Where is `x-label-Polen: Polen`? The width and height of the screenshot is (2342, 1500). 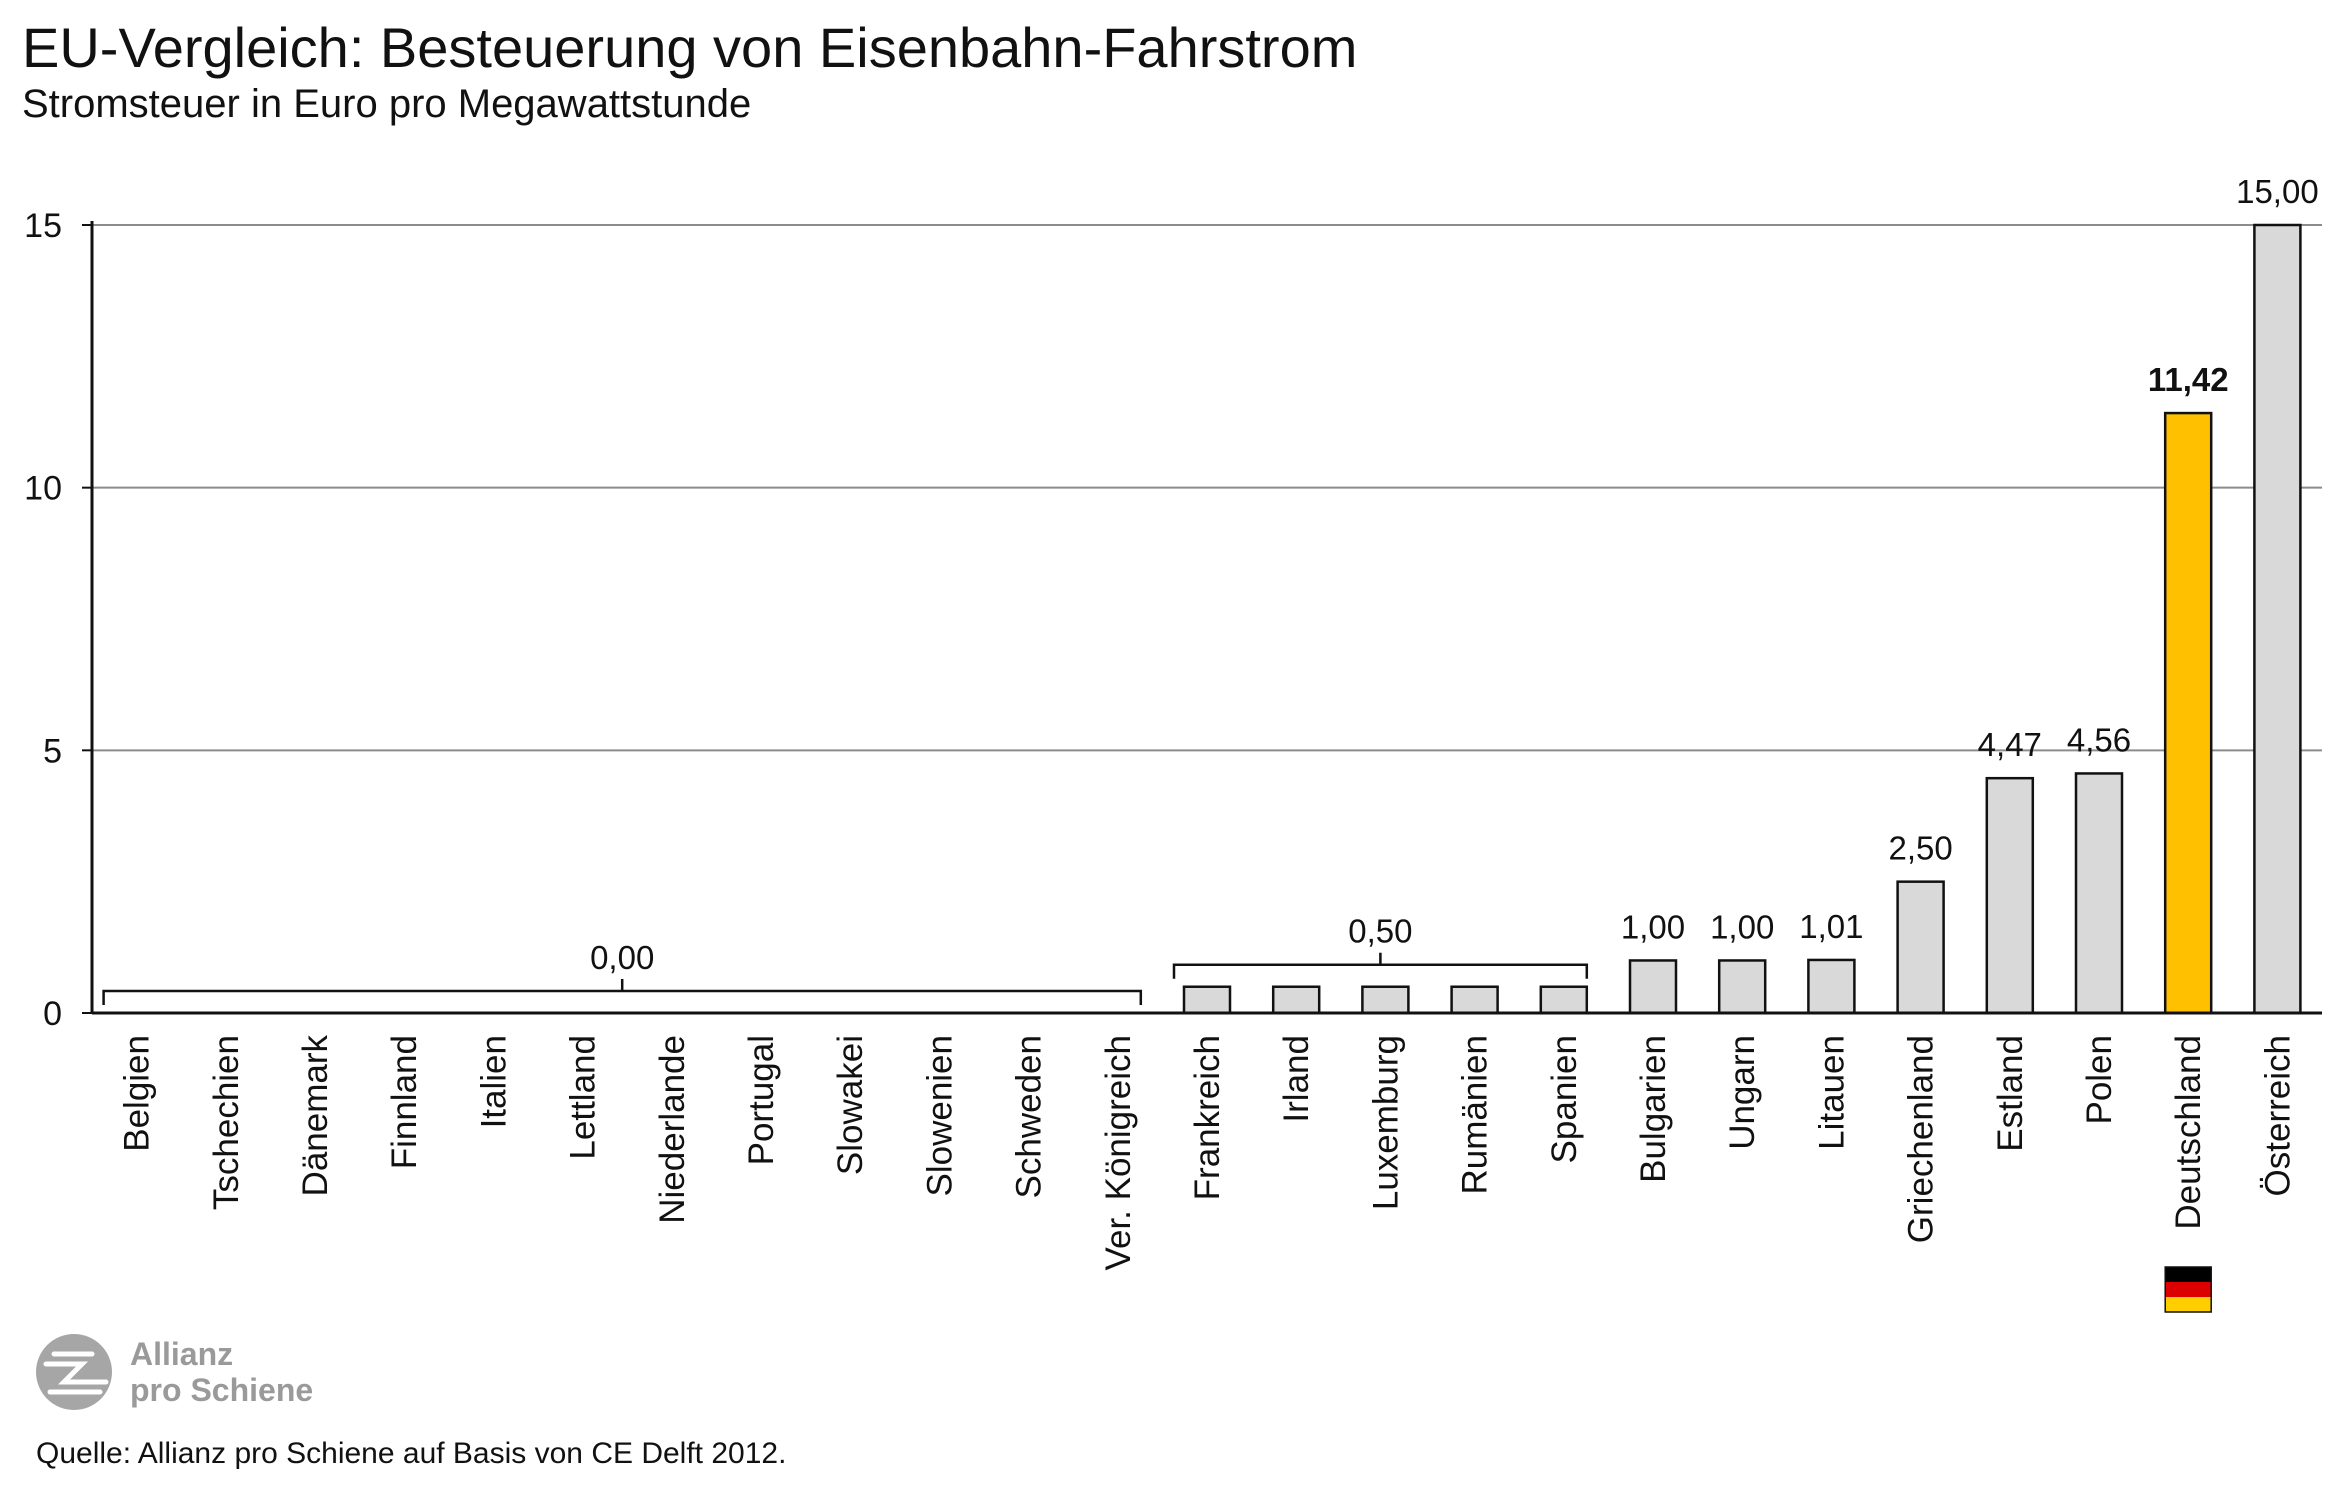
x-label-Polen: Polen is located at coordinates (2099, 1080).